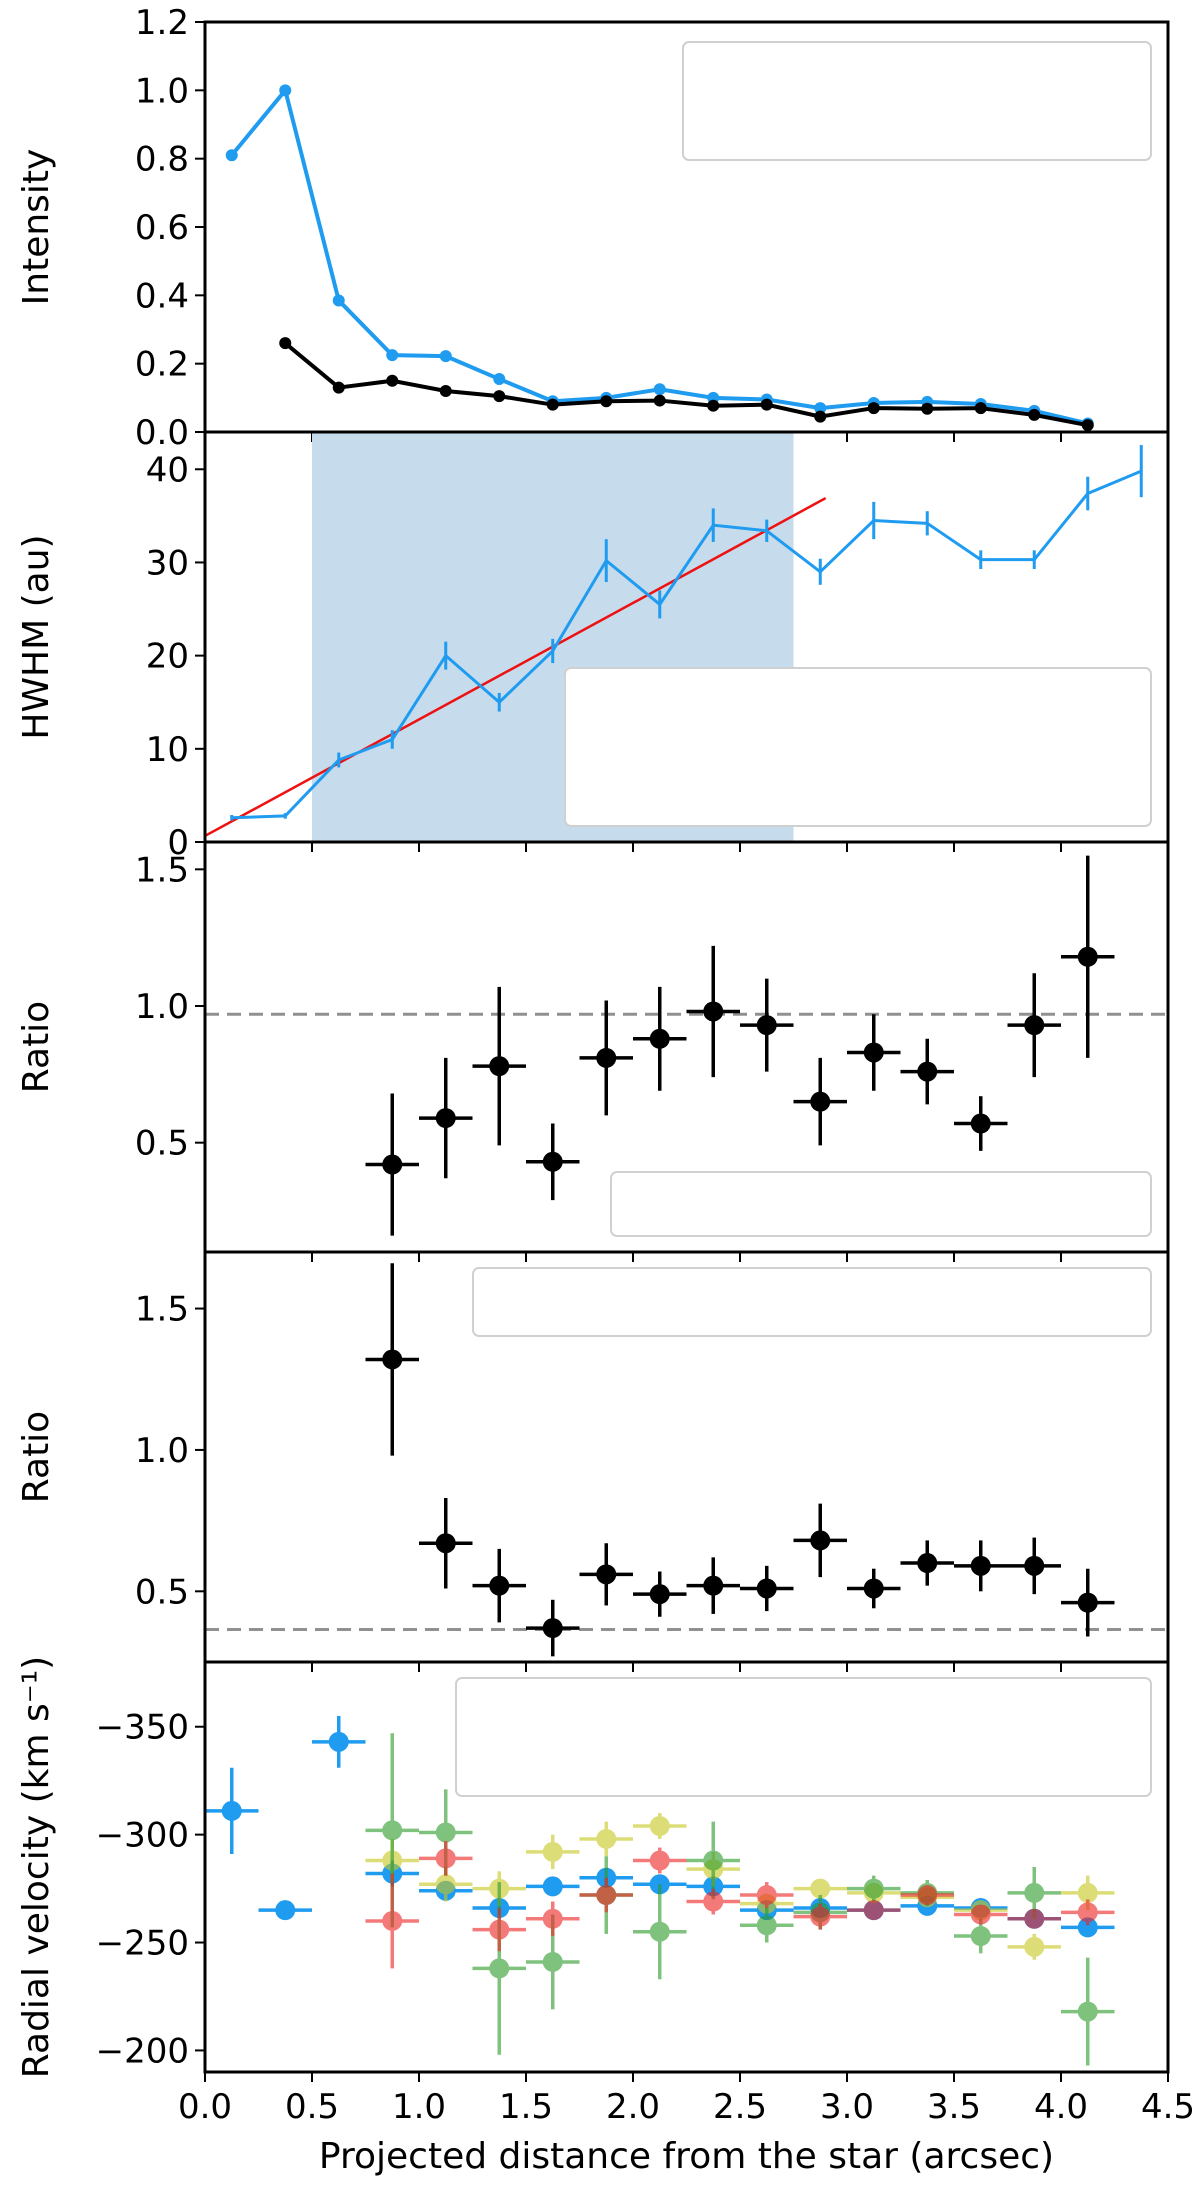 The height and width of the screenshot is (2192, 1200). What do you see at coordinates (633, 2107) in the screenshot?
I see `x-tick-label: 2.0` at bounding box center [633, 2107].